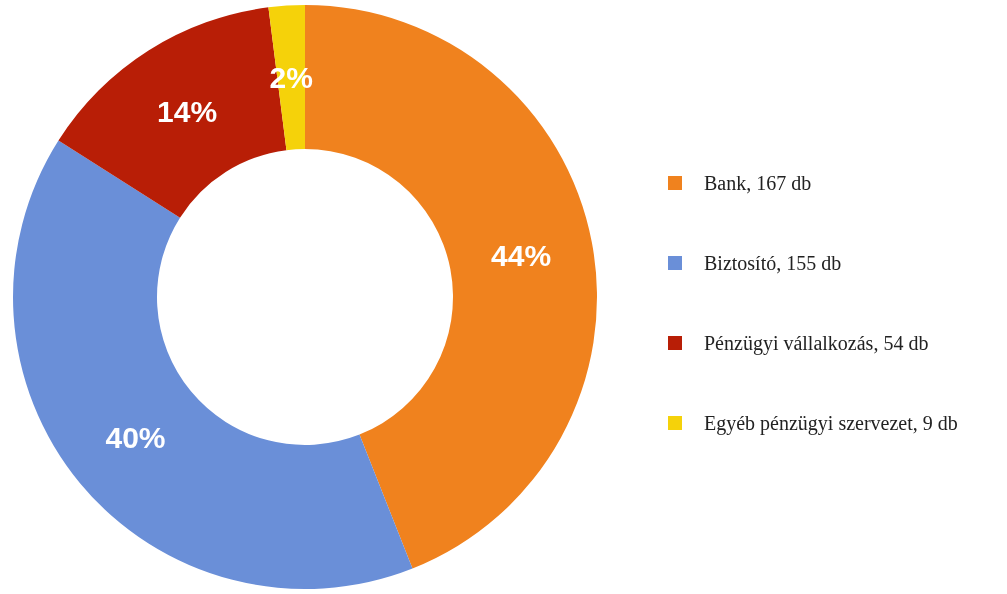 This screenshot has width=1007, height=594. What do you see at coordinates (758, 183) in the screenshot?
I see `legend-label: Bank, 167 db` at bounding box center [758, 183].